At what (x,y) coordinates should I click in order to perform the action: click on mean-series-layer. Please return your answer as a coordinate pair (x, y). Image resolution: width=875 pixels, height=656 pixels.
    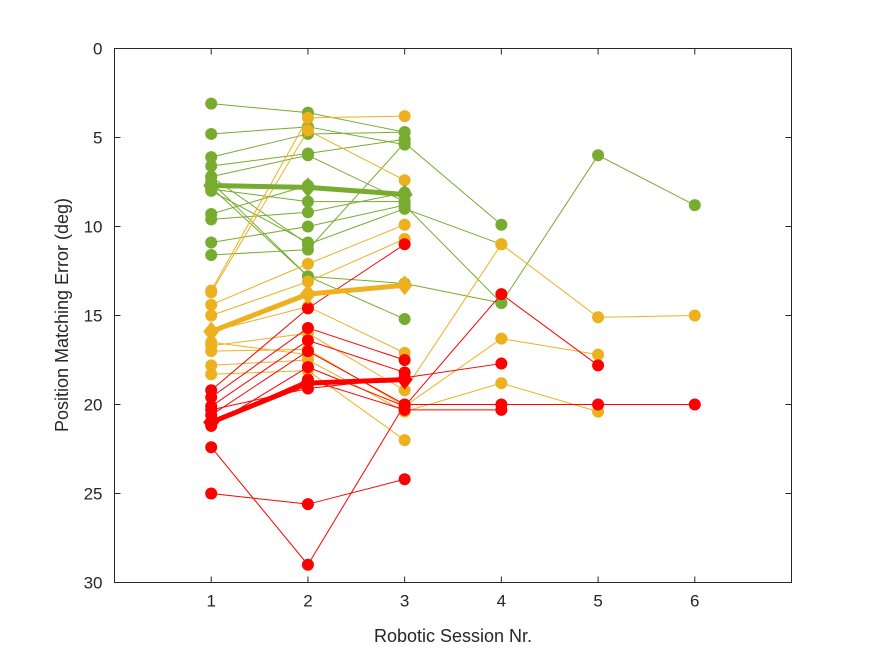
    Looking at the image, I should click on (308, 304).